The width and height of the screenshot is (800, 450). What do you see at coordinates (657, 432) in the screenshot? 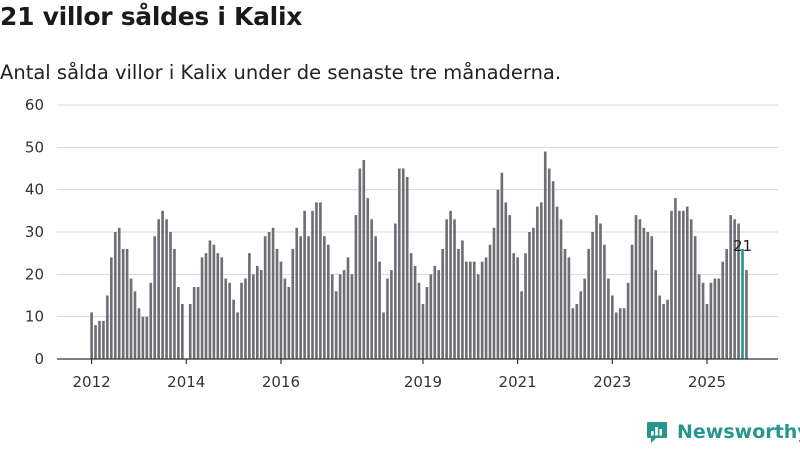
I see `newsworthy-logo-icon` at bounding box center [657, 432].